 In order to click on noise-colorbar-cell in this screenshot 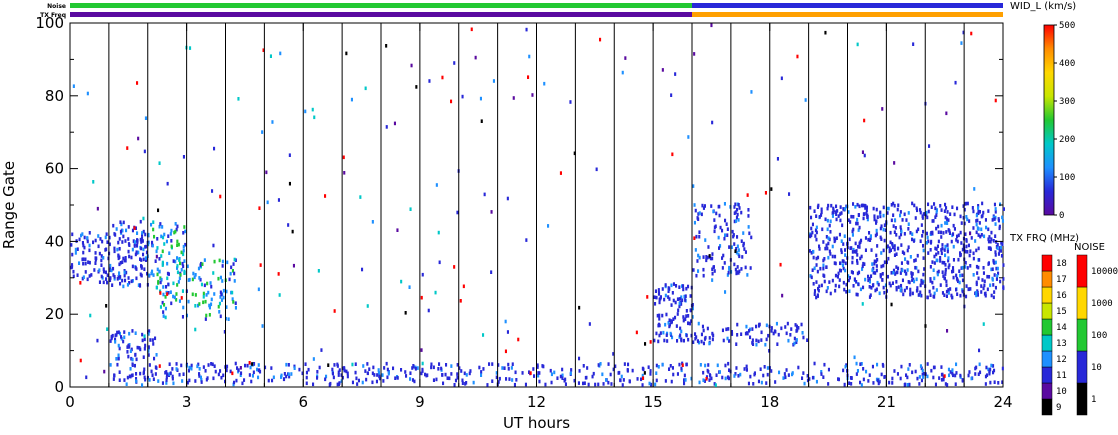, I will do `click(1082, 399)`.